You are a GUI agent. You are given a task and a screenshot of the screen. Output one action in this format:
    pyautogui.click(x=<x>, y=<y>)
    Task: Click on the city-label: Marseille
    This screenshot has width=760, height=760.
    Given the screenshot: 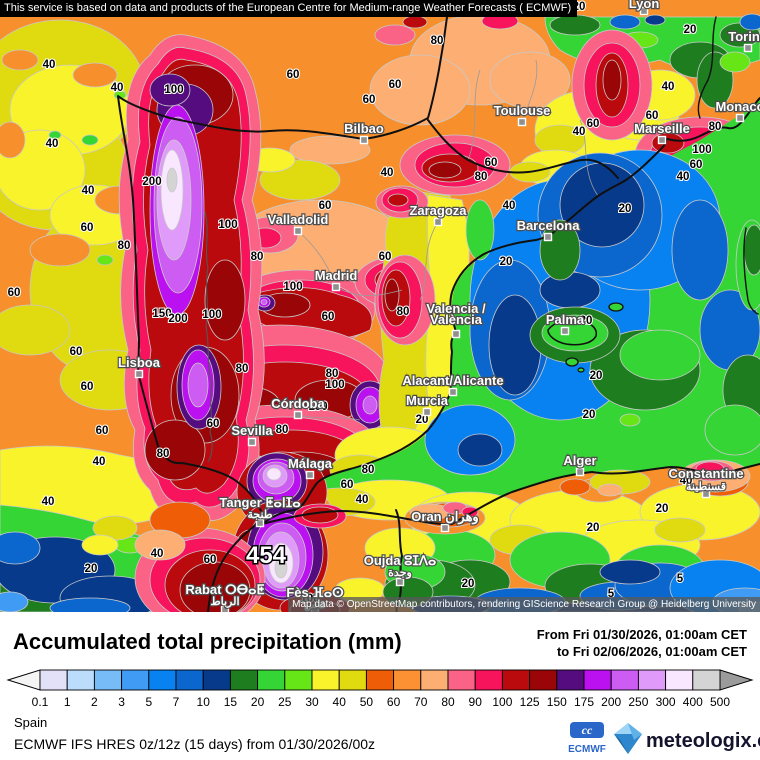 What is the action you would take?
    pyautogui.click(x=662, y=128)
    